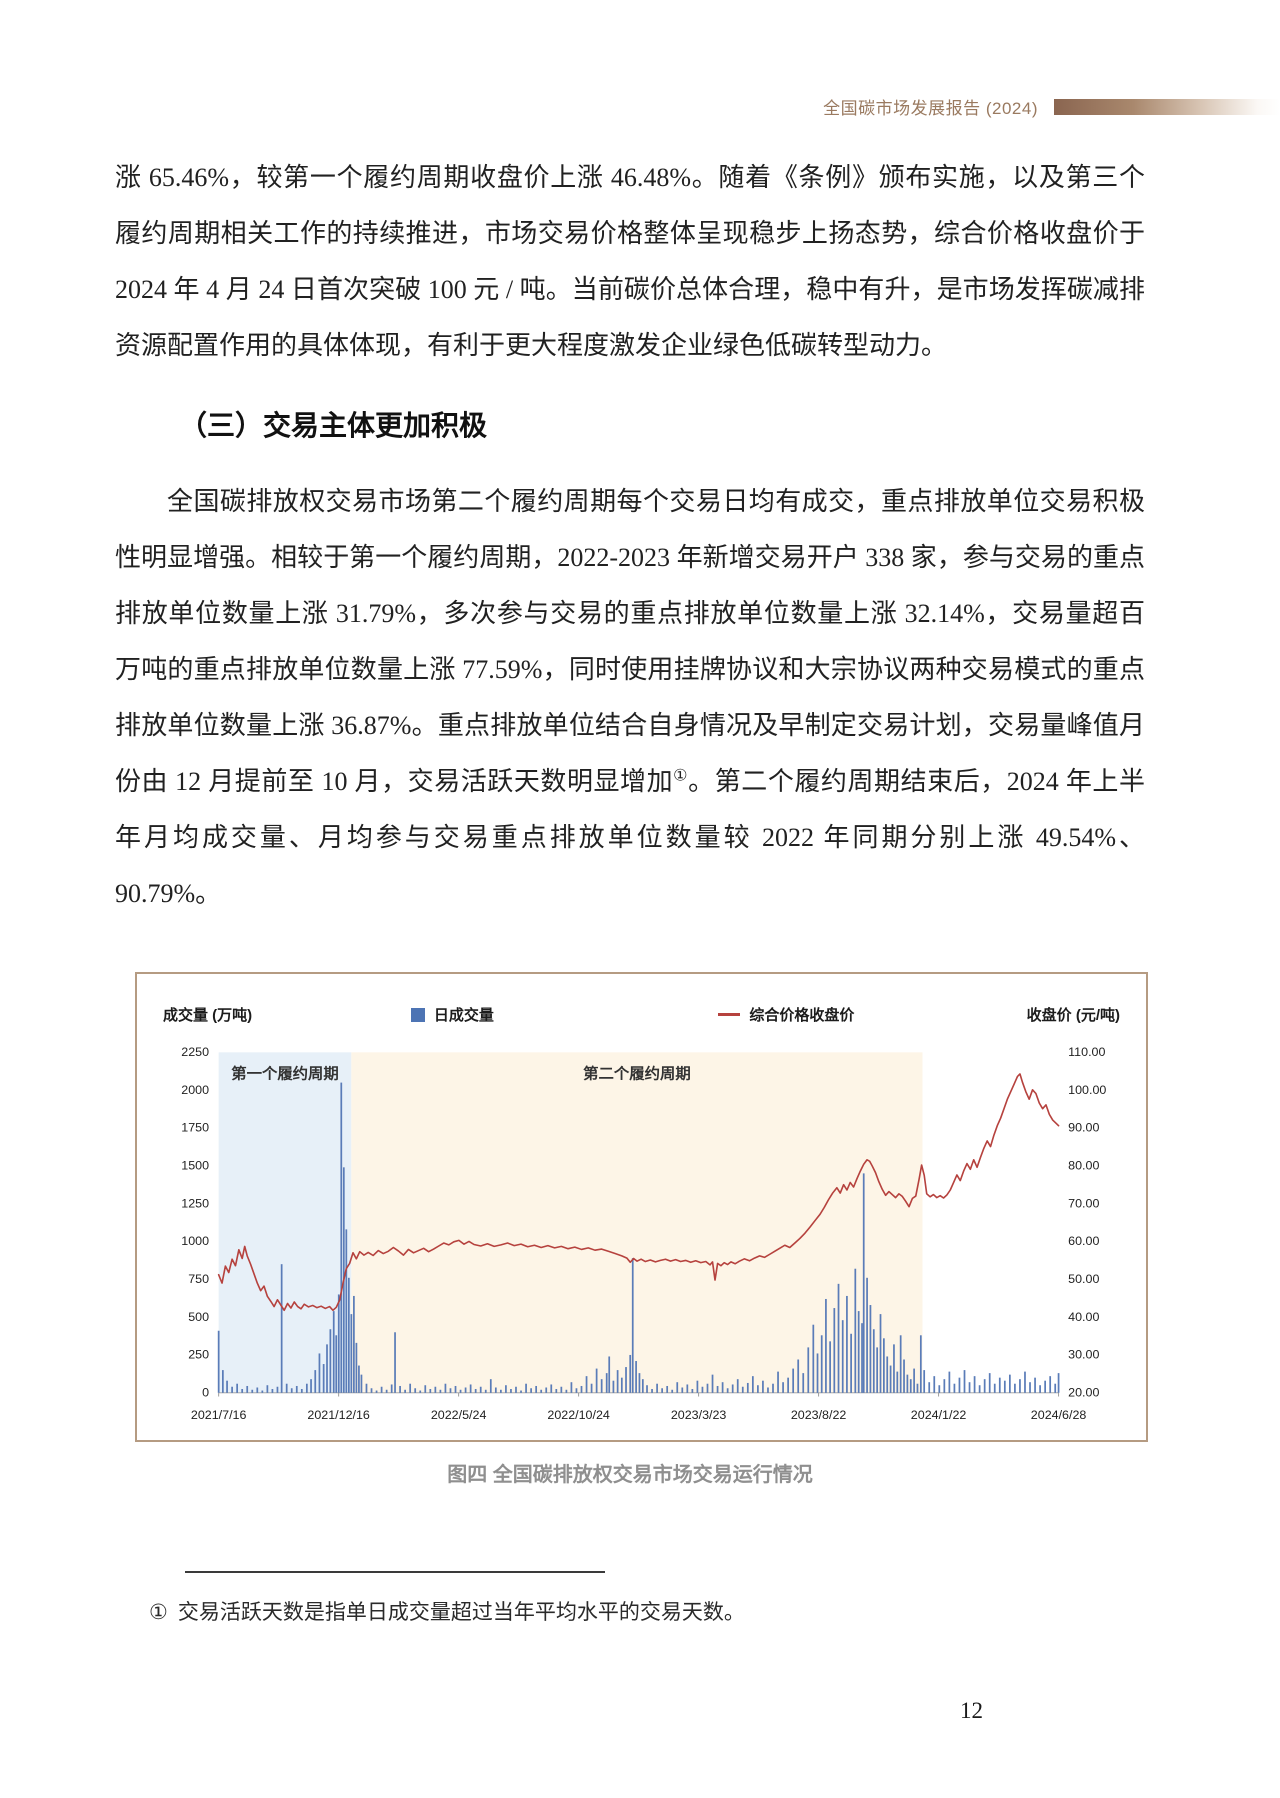 Image resolution: width=1280 pixels, height=1798 pixels. What do you see at coordinates (395, 1572) in the screenshot?
I see `footnote-divider` at bounding box center [395, 1572].